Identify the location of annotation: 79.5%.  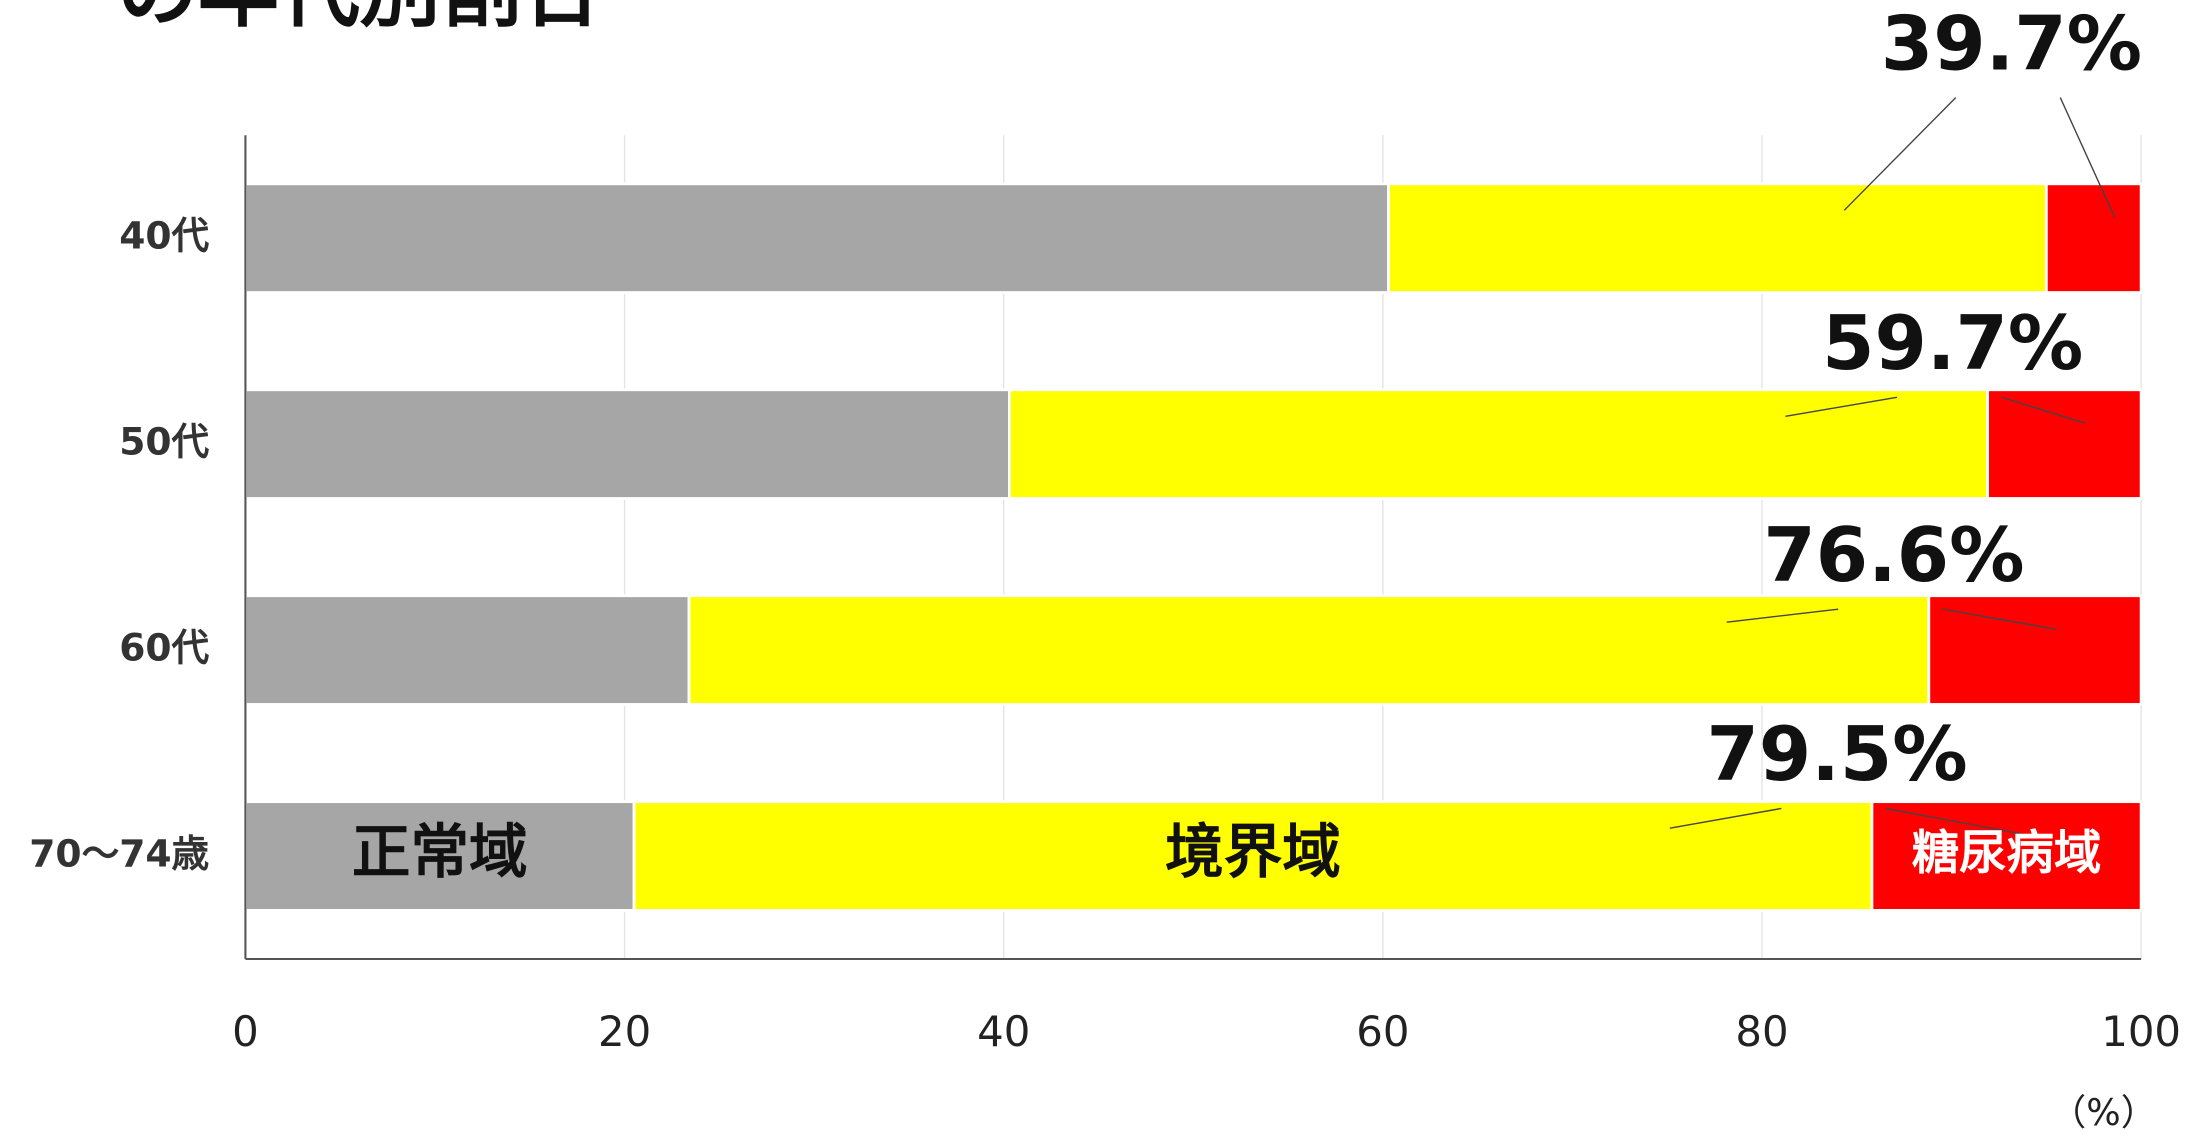
(1837, 754).